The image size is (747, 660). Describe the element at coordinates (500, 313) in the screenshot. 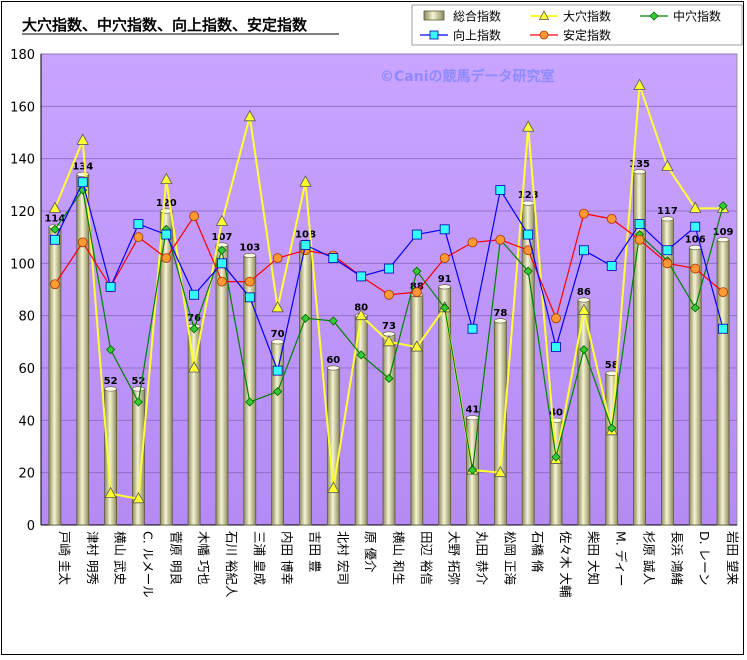

I see `bar-value-label: 78` at that location.